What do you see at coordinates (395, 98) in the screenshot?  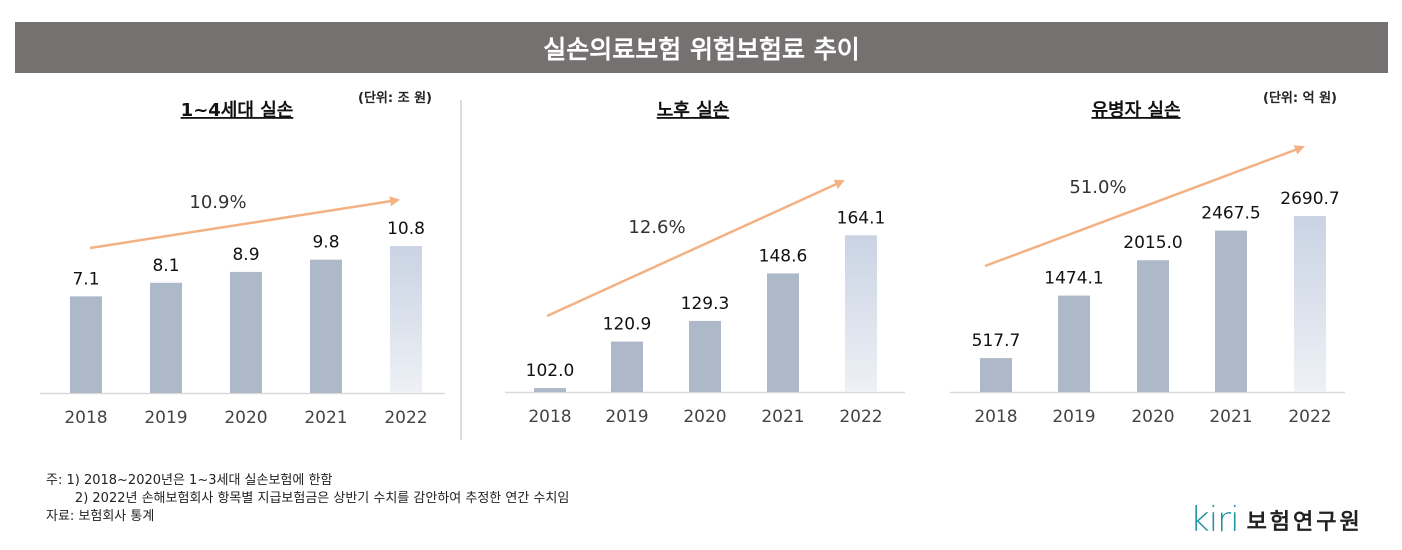 I see `unit-label: (단위: 조 원)` at bounding box center [395, 98].